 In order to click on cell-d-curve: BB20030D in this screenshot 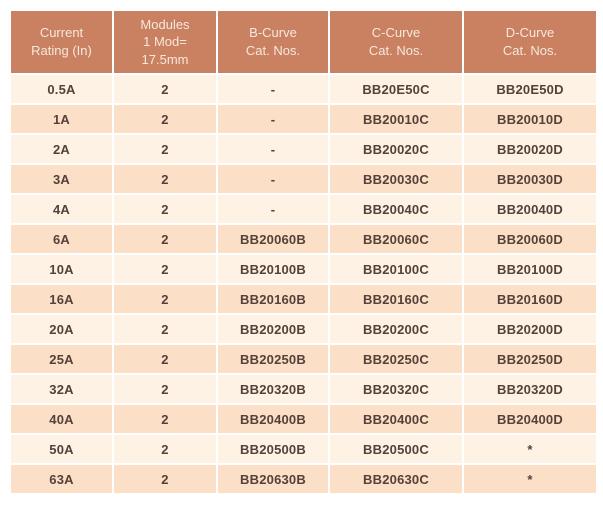, I will do `click(530, 179)`.